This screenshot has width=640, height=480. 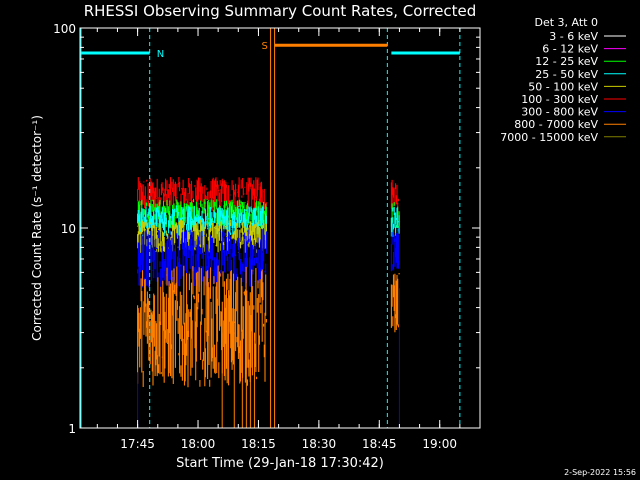 What do you see at coordinates (559, 112) in the screenshot?
I see `legend-entry-6: 300 - 800 keV` at bounding box center [559, 112].